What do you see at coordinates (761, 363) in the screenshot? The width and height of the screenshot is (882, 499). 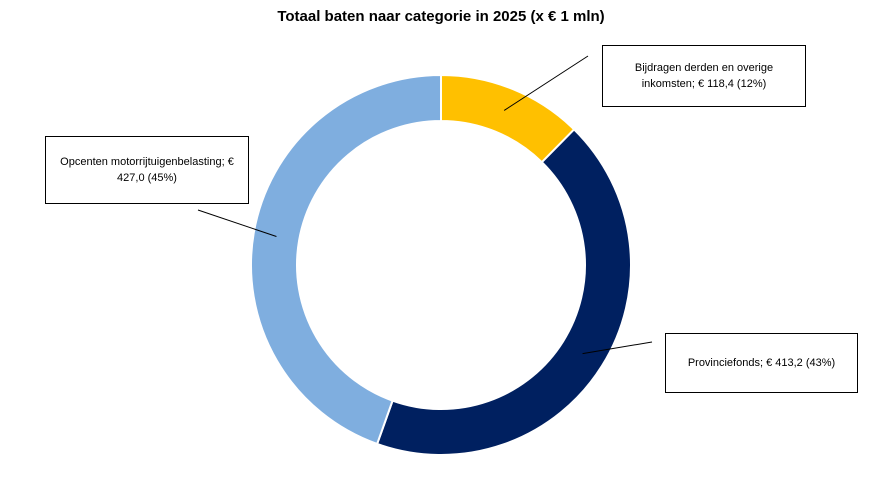 I see `data-label-provinciefonds: Provinciefonds; € 413,2 (43%)` at bounding box center [761, 363].